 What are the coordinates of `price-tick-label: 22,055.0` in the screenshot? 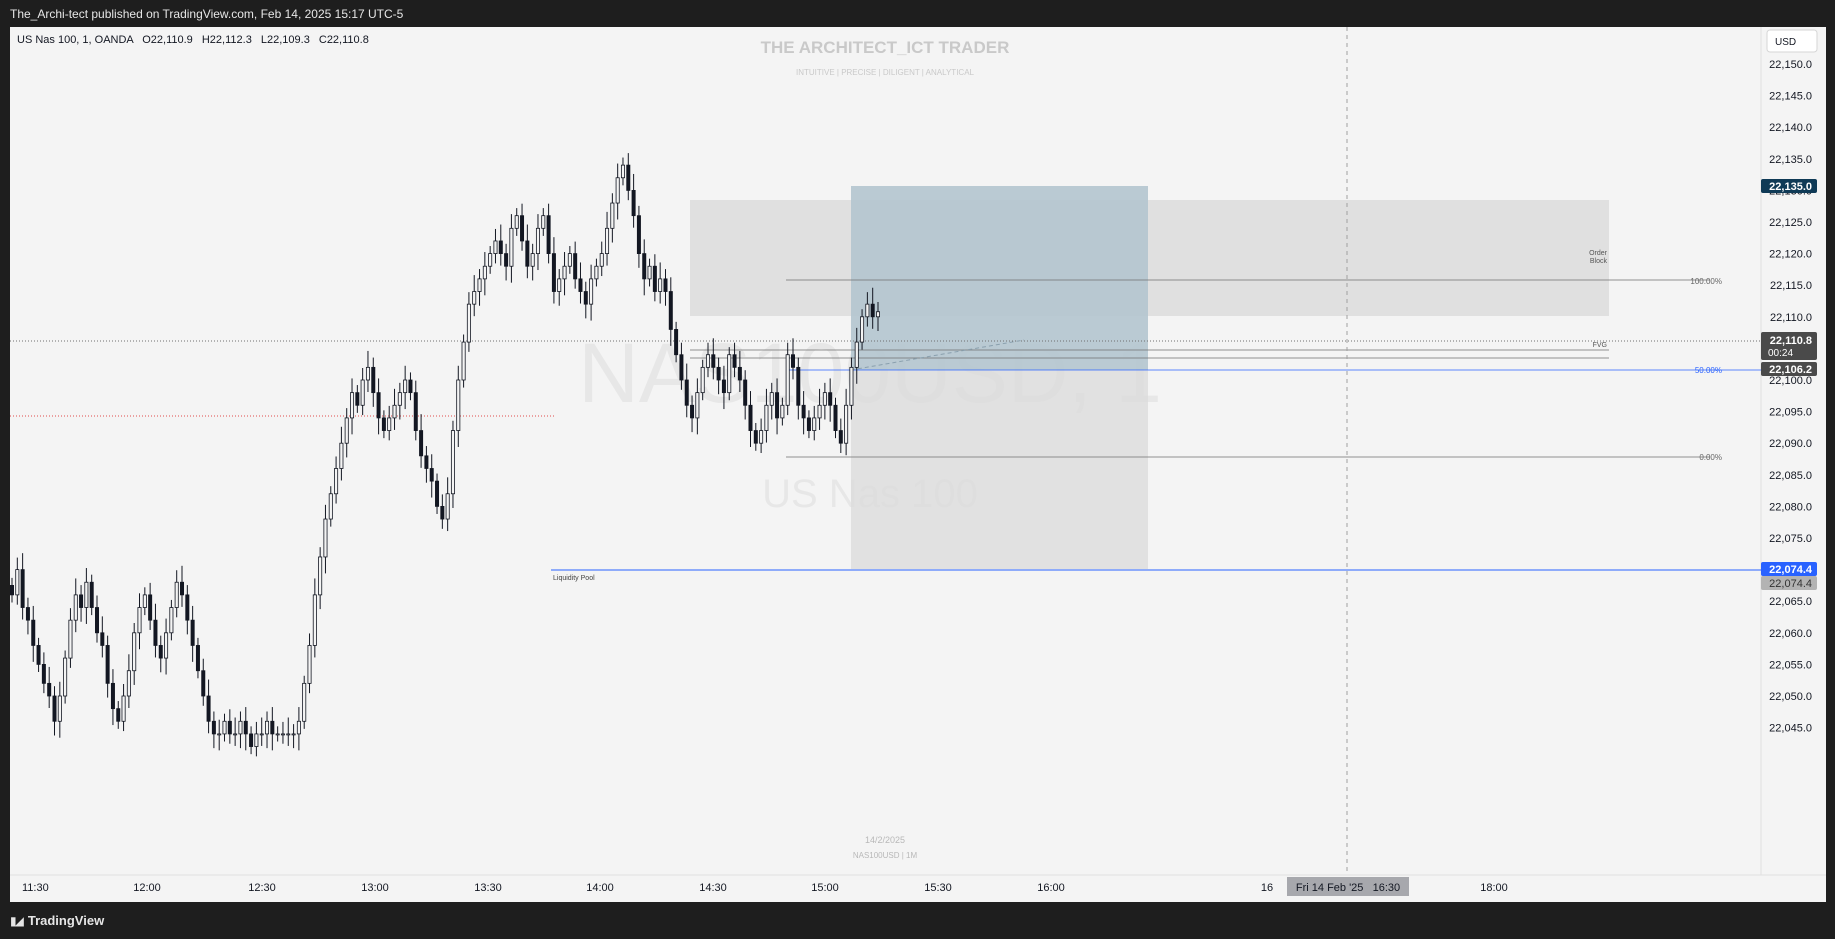 It's located at (1790, 665).